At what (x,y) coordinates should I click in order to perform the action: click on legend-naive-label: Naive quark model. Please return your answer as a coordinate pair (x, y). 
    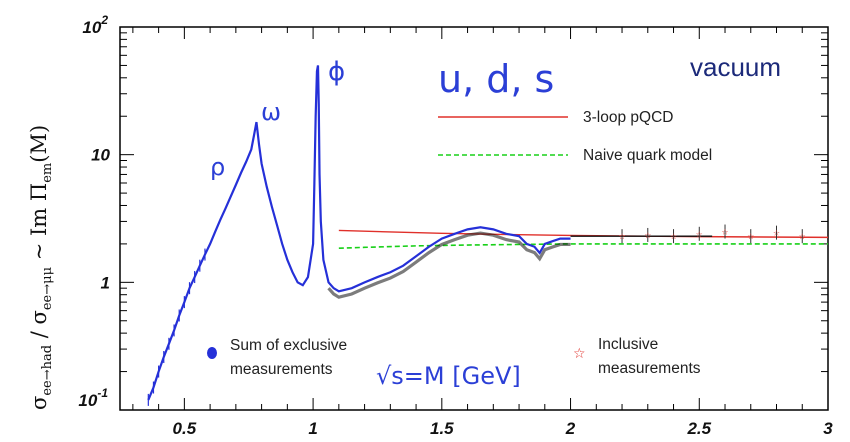
    Looking at the image, I should click on (647, 155).